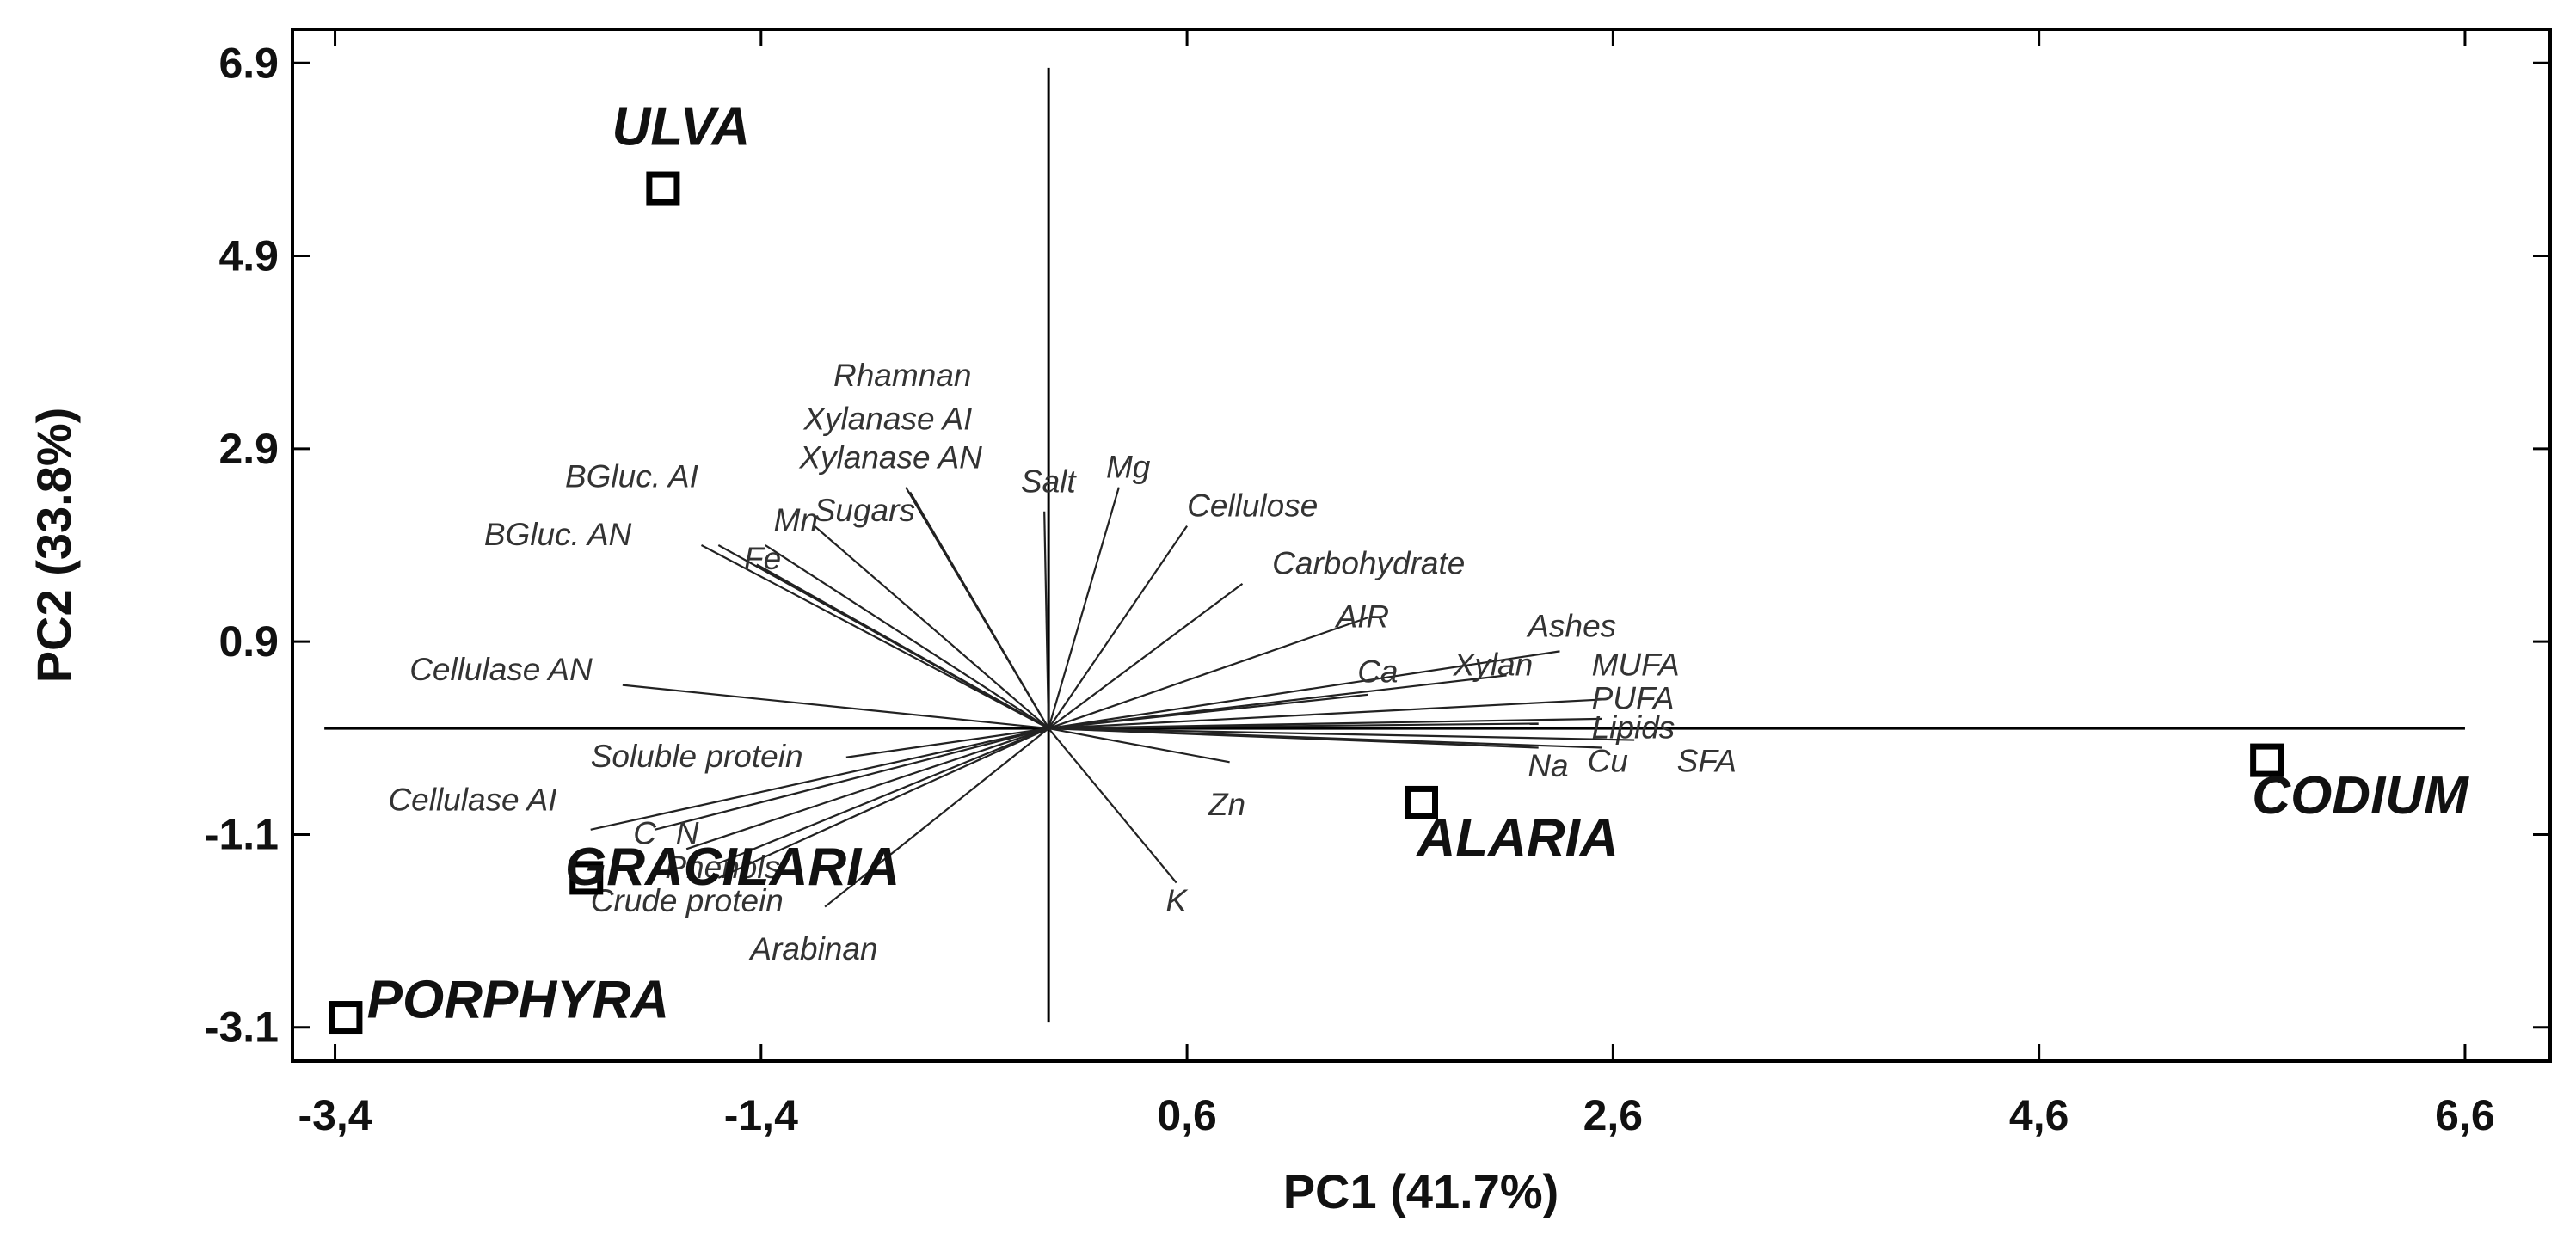 The height and width of the screenshot is (1246, 2576). Describe the element at coordinates (2039, 1115) in the screenshot. I see `x-tick-label: 4,6` at that location.